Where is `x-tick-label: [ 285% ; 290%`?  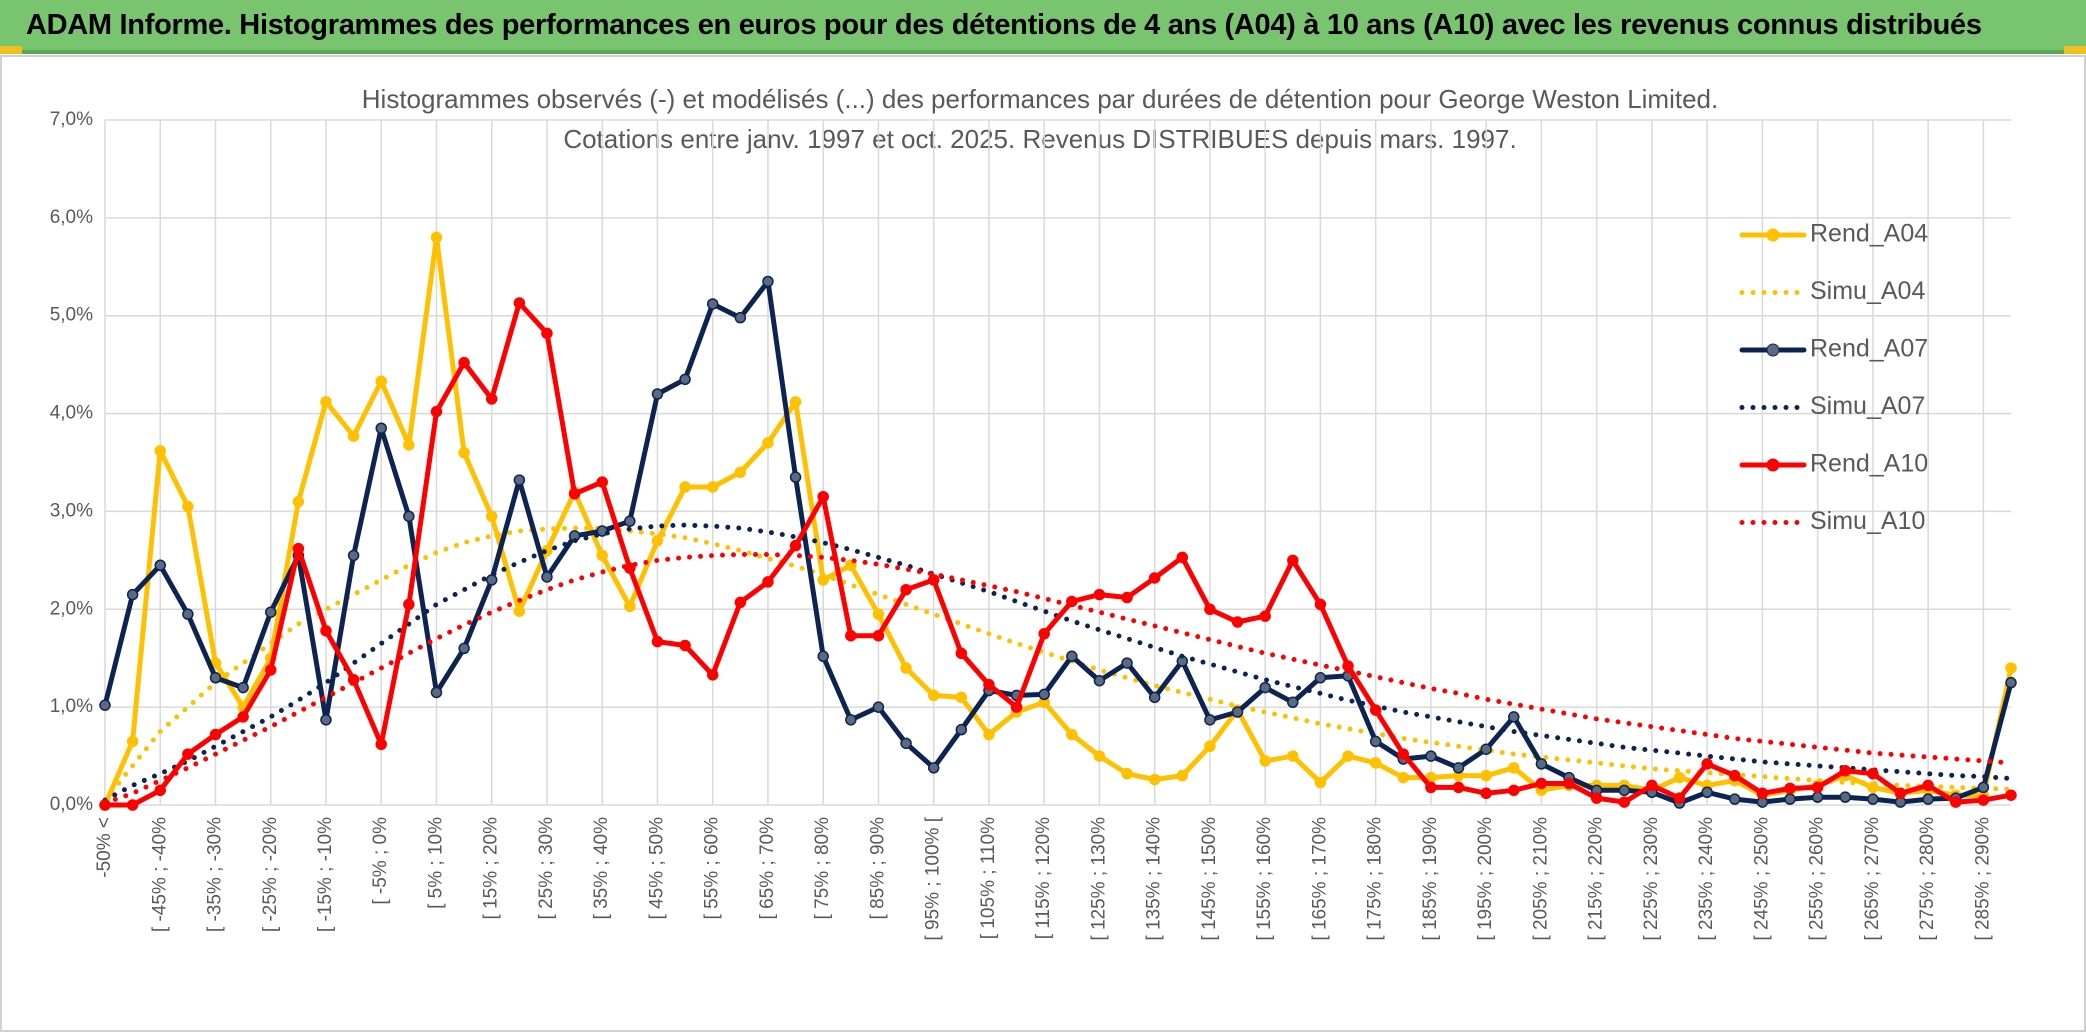
x-tick-label: [ 285% ; 290% is located at coordinates (1982, 879).